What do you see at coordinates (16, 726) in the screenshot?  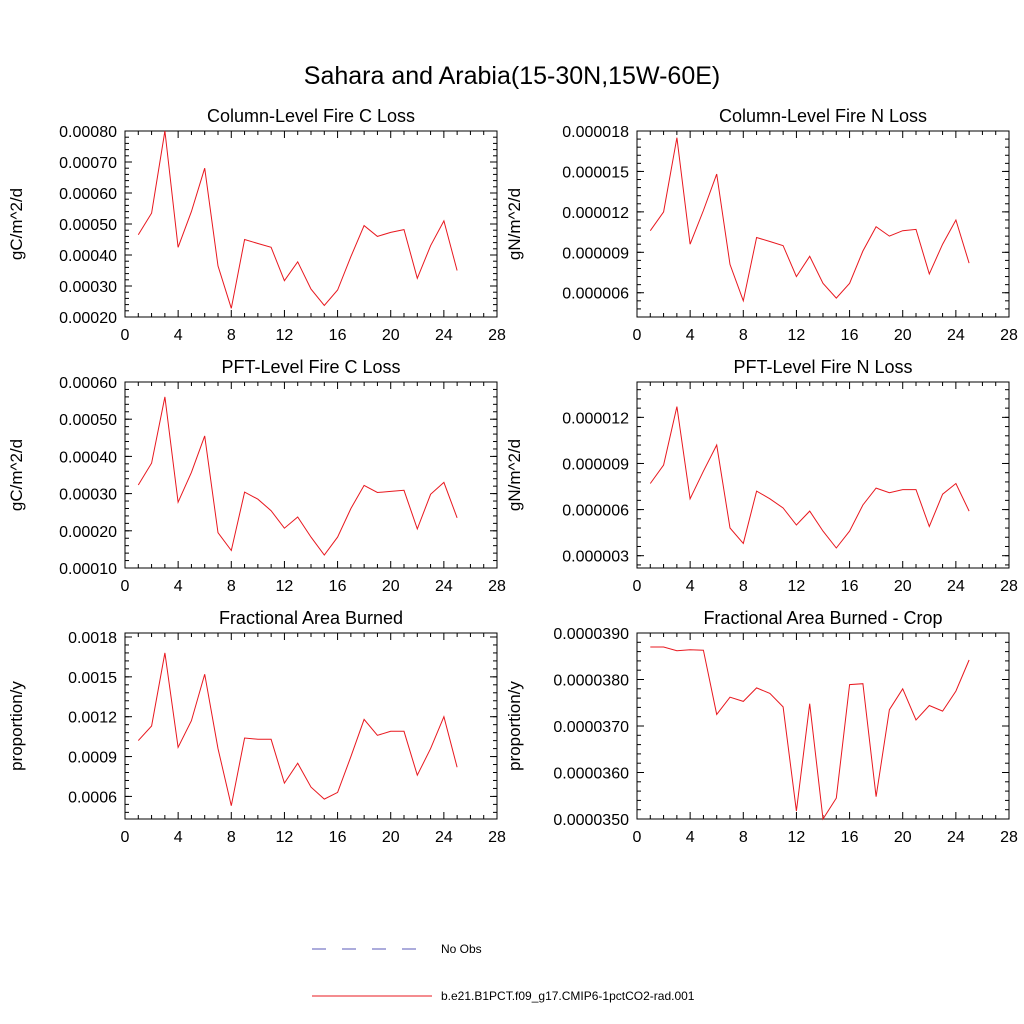 I see `y-axis-label: proportion/y` at bounding box center [16, 726].